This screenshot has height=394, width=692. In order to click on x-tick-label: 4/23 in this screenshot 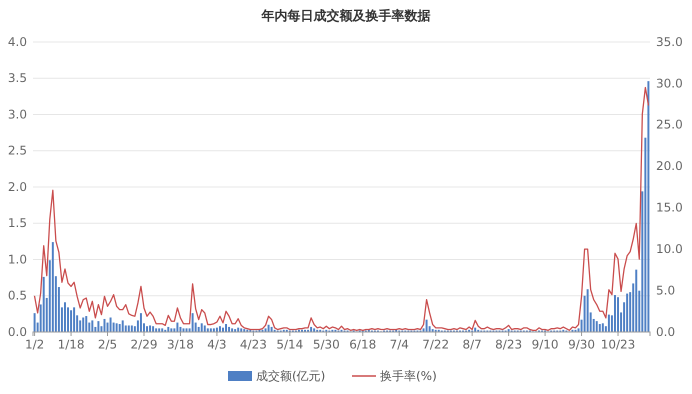, I will do `click(253, 345)`.